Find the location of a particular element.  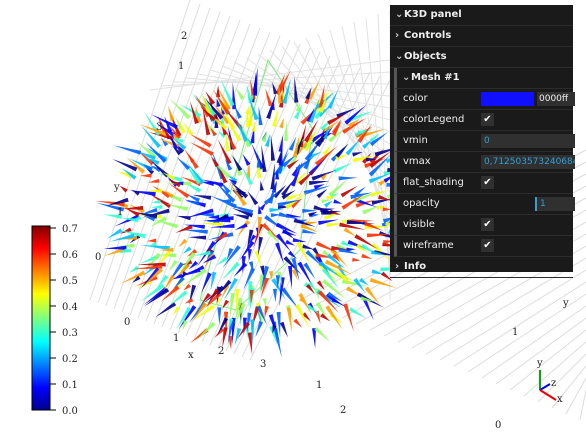

axis-label: 3 is located at coordinates (263, 364).